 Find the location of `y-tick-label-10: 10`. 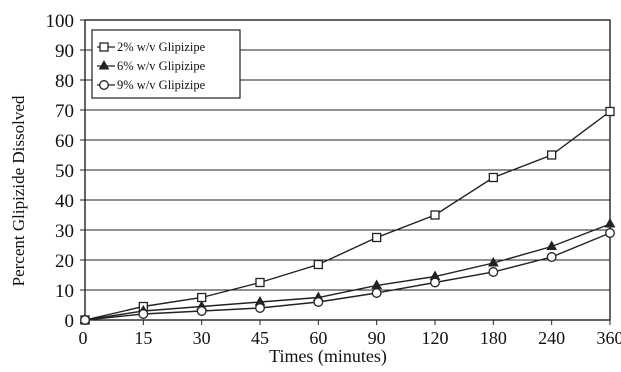

y-tick-label-10: 10 is located at coordinates (64, 291).